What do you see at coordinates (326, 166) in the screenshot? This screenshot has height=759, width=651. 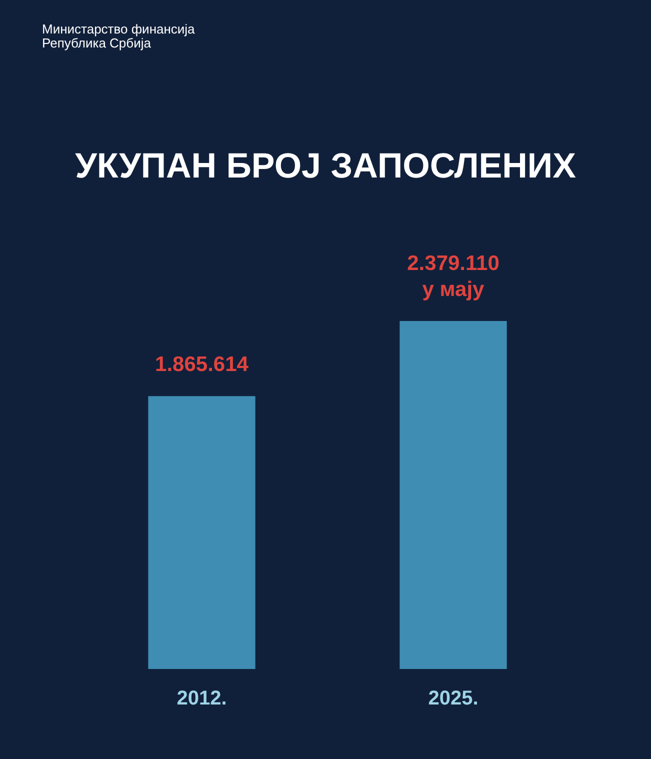 I see `chart-title: УКУПАН БРОЈ ЗАПОСЛЕНИХ` at bounding box center [326, 166].